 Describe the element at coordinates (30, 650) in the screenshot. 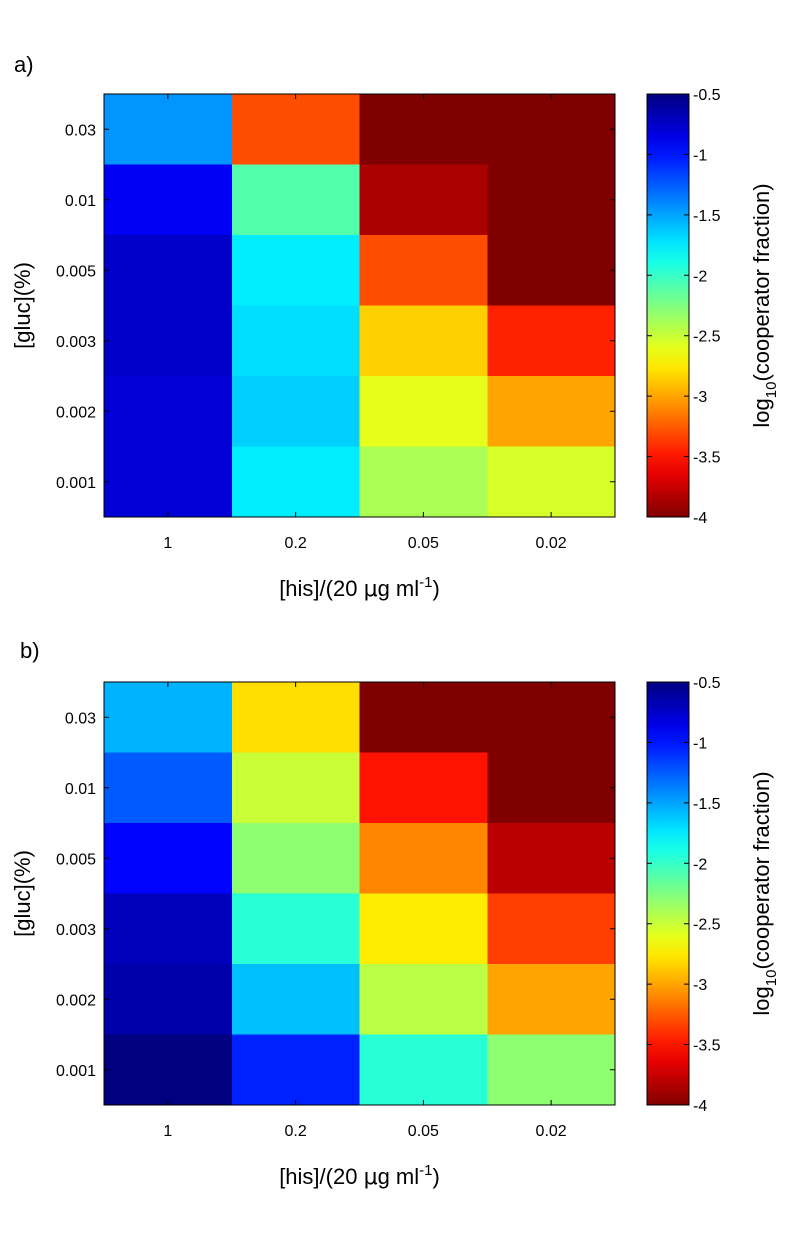

I see `panel-label: b)` at that location.